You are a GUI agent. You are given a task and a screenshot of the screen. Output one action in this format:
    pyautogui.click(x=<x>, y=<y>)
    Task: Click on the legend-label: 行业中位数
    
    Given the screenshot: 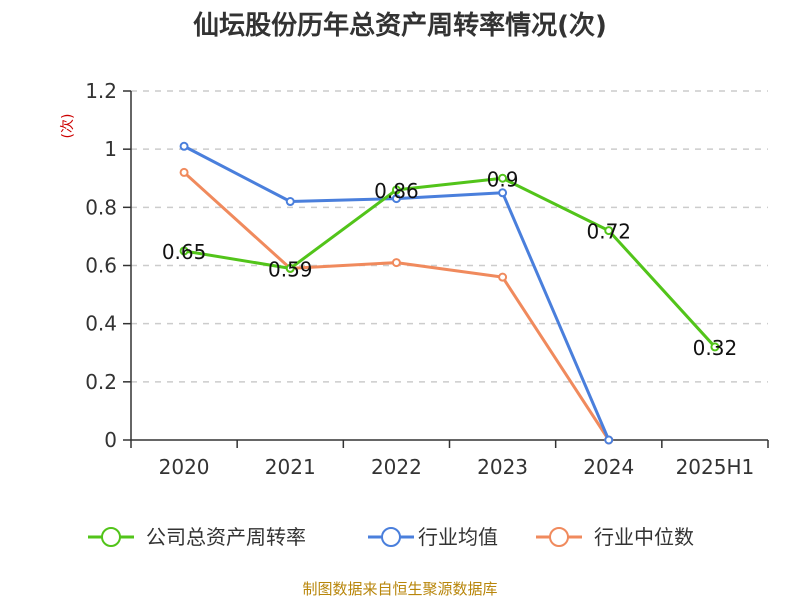 What is the action you would take?
    pyautogui.click(x=644, y=537)
    